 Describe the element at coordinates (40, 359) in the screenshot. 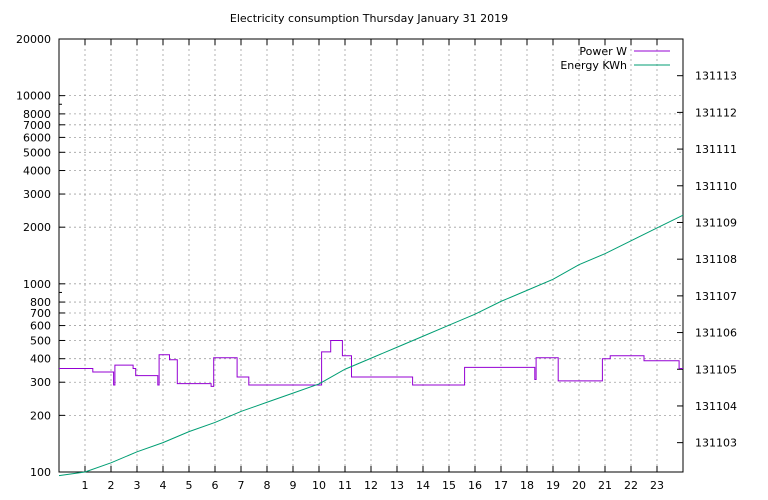

I see `y-left-tick-label: 400` at that location.